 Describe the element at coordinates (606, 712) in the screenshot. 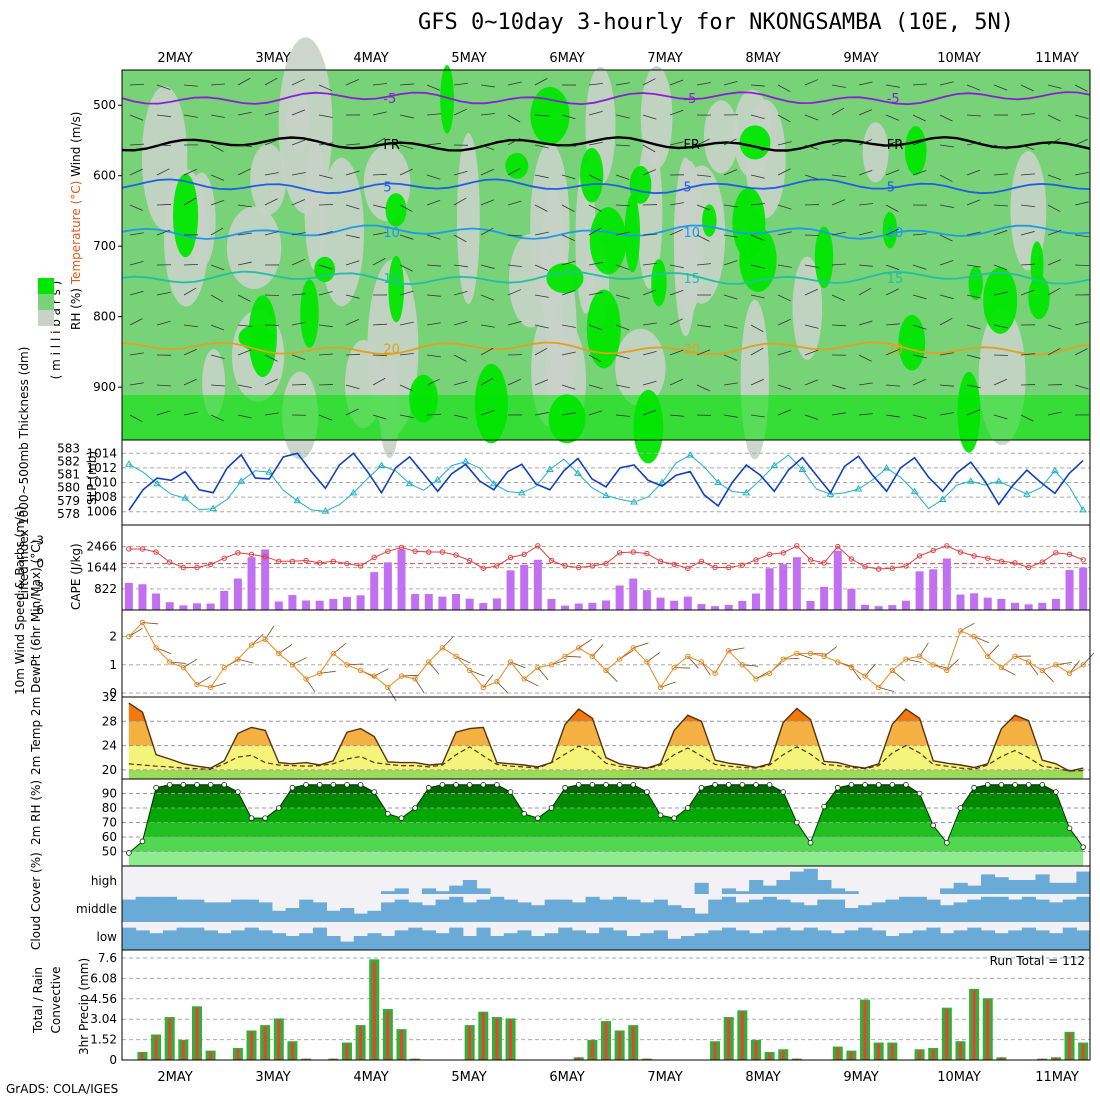

I see `temp-band` at that location.